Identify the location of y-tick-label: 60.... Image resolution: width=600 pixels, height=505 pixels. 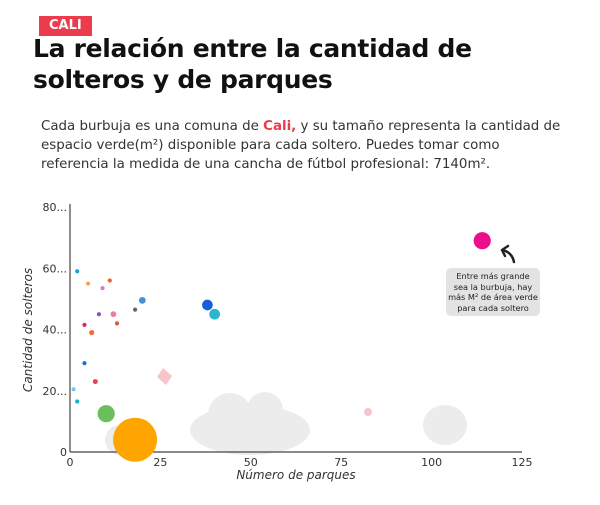
(55, 268).